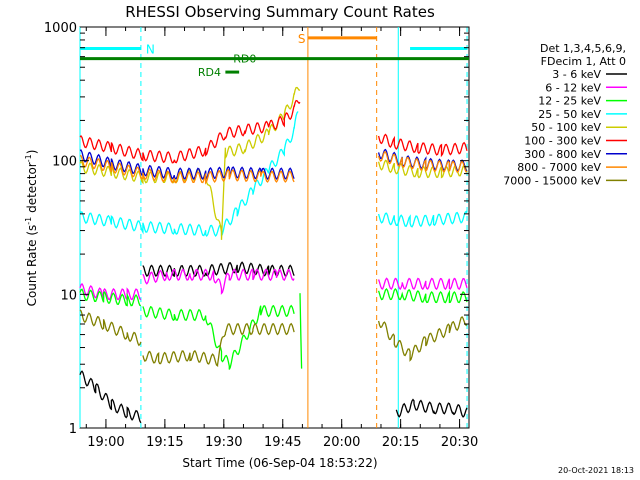 The image size is (640, 480). I want to click on y-axis-label-part2: detector, so click(32, 189).